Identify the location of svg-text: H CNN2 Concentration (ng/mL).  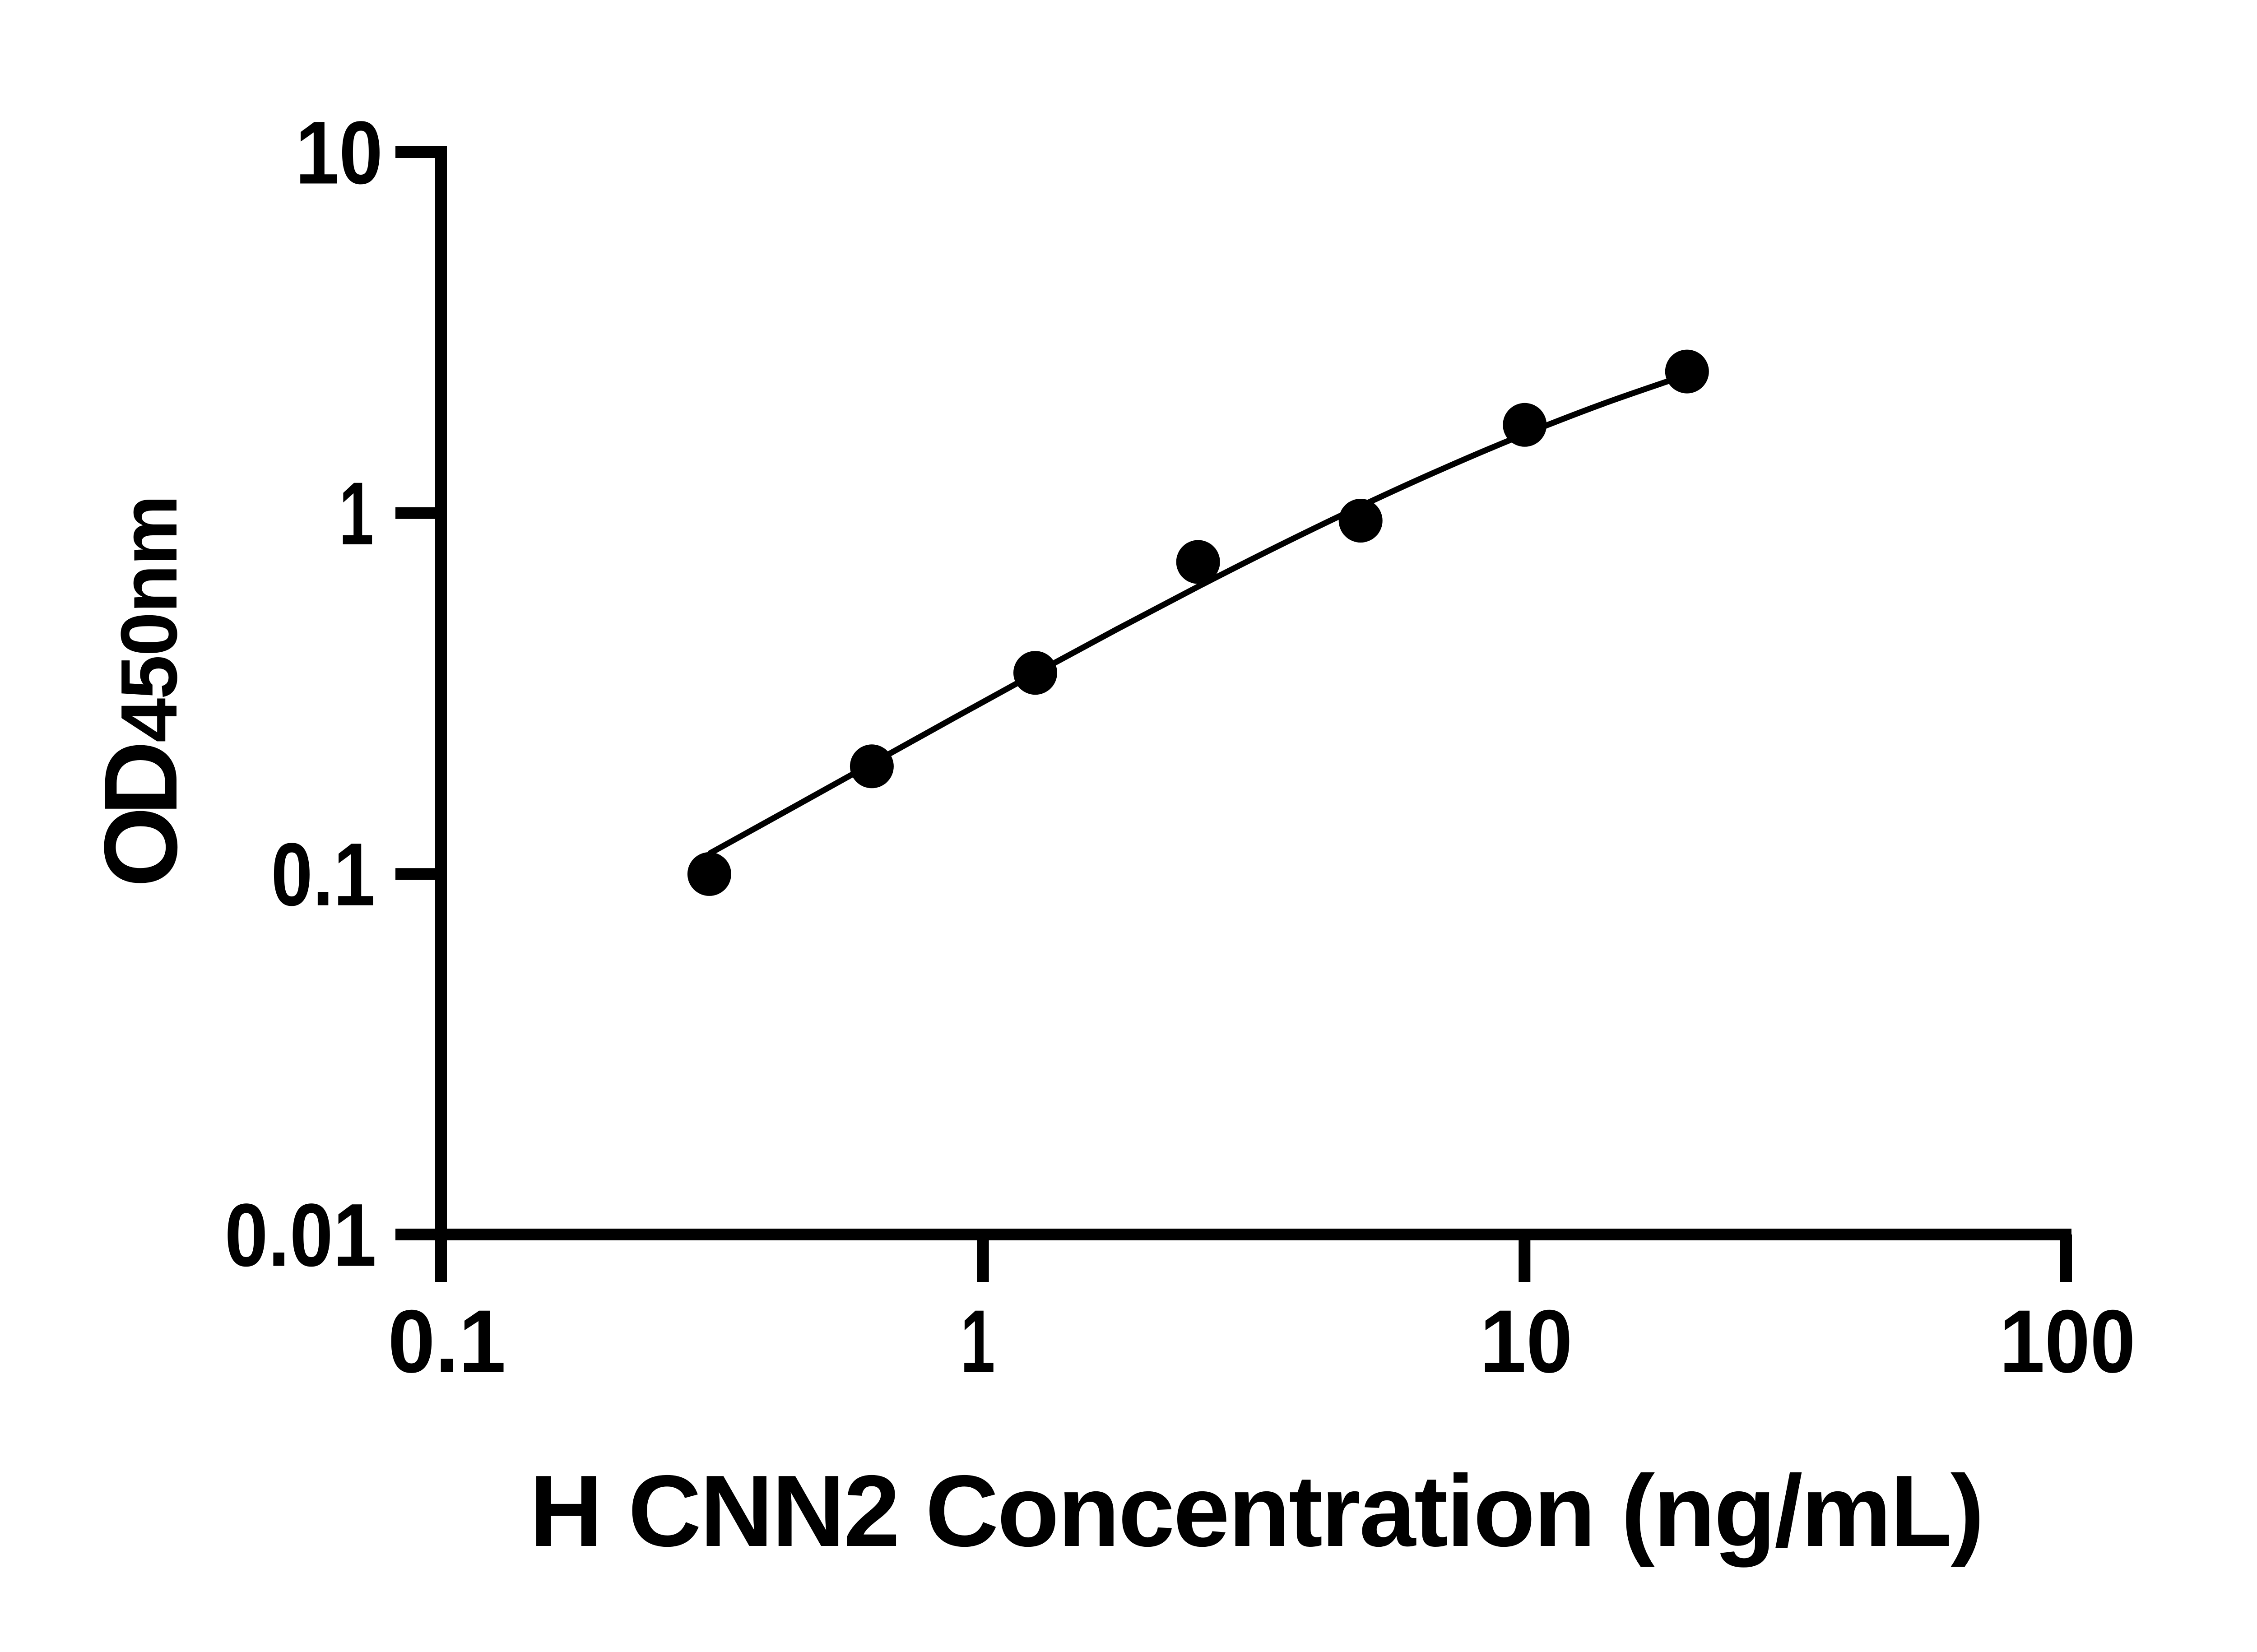
(1257, 1511).